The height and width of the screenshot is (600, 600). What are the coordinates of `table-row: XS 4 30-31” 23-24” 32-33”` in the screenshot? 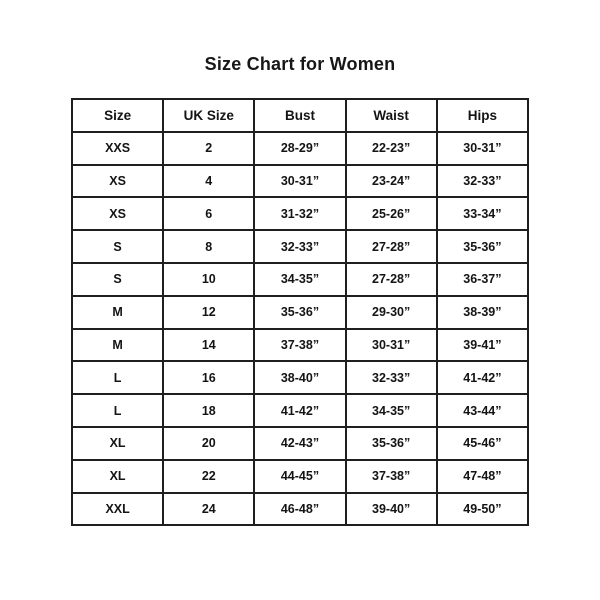 It's located at (300, 181).